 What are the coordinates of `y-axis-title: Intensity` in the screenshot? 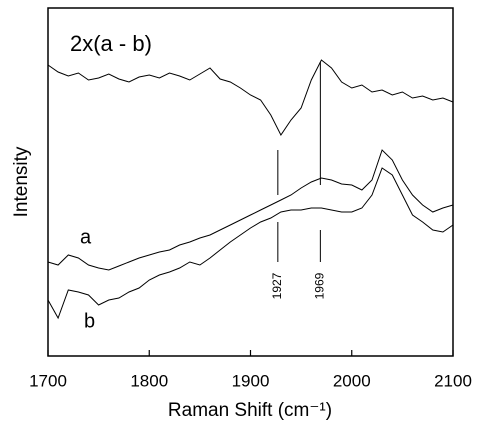 It's located at (21, 181).